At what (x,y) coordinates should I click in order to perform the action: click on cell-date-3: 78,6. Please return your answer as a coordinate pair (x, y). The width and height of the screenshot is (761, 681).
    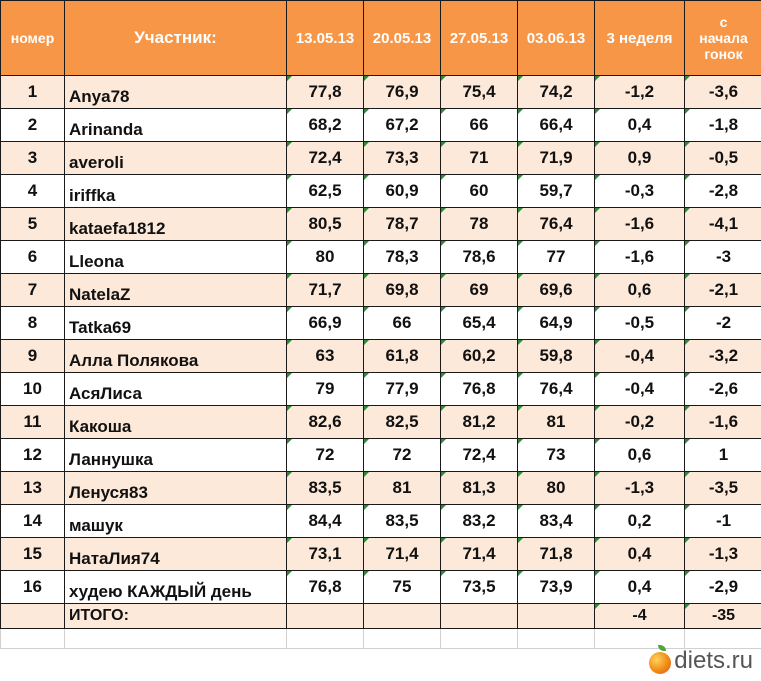
    Looking at the image, I should click on (479, 257).